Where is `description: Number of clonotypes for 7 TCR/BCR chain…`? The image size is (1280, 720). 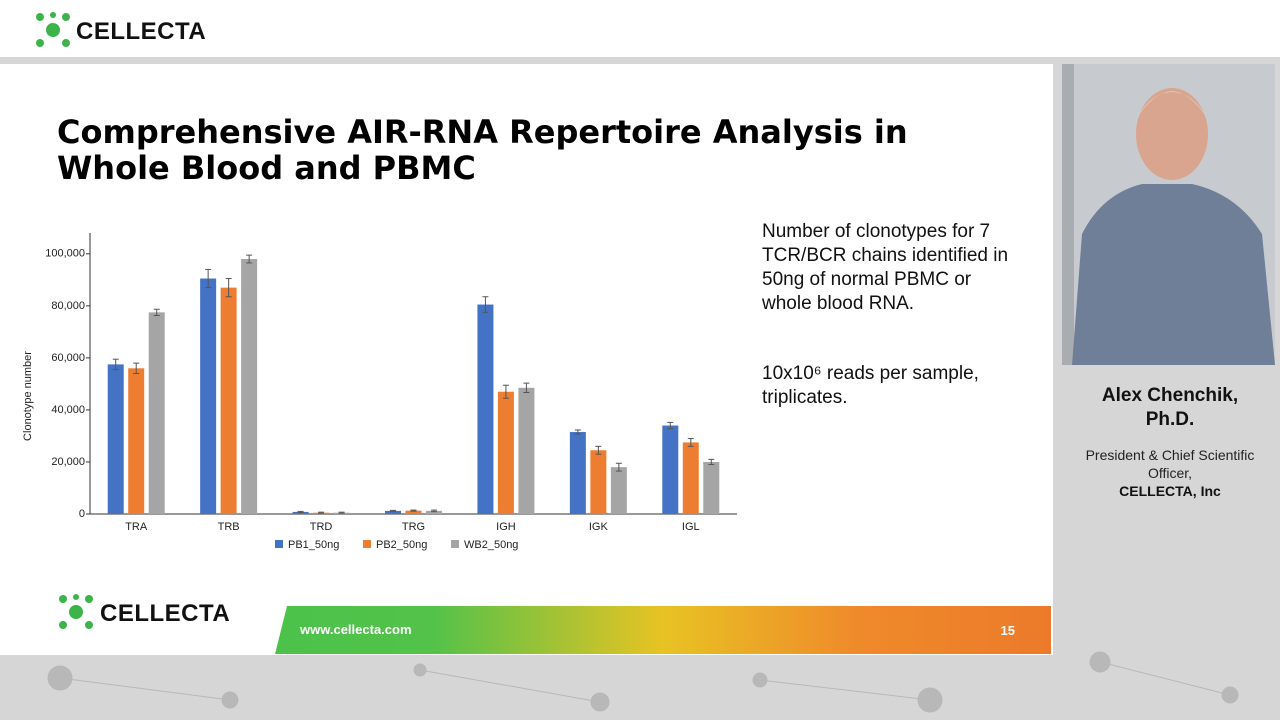
description: Number of clonotypes for 7 TCR/BCR chain… is located at coordinates (885, 267).